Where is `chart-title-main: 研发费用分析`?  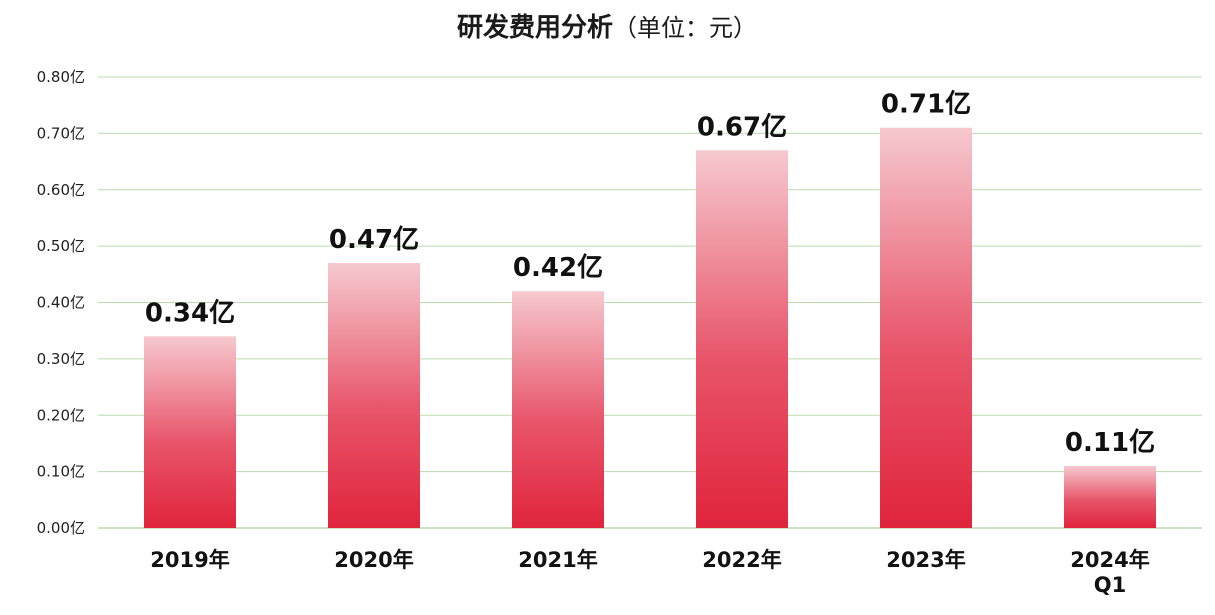 chart-title-main: 研发费用分析 is located at coordinates (535, 27).